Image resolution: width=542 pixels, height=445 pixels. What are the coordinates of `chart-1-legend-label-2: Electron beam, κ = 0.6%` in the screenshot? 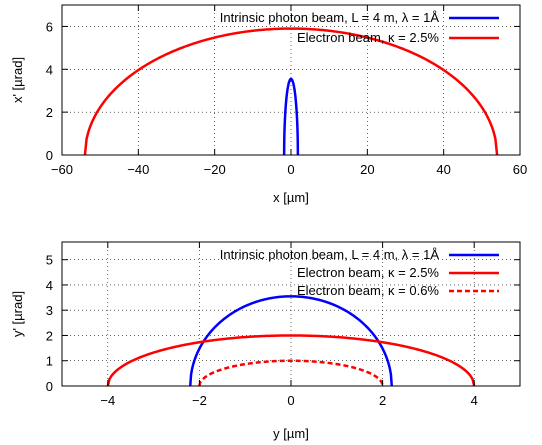 It's located at (368, 290).